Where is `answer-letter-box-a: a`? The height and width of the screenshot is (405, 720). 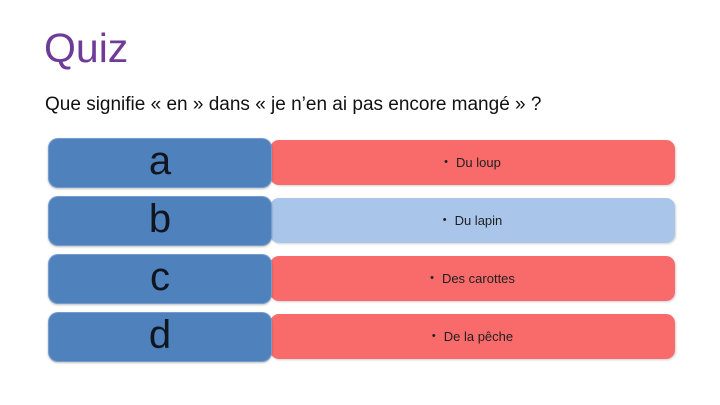
answer-letter-box-a: a is located at coordinates (160, 163).